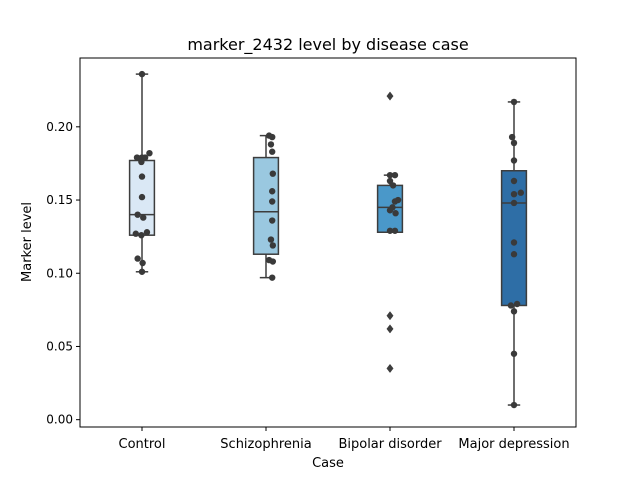 This screenshot has height=480, width=640. I want to click on y-axis-label: Marker level, so click(27, 242).